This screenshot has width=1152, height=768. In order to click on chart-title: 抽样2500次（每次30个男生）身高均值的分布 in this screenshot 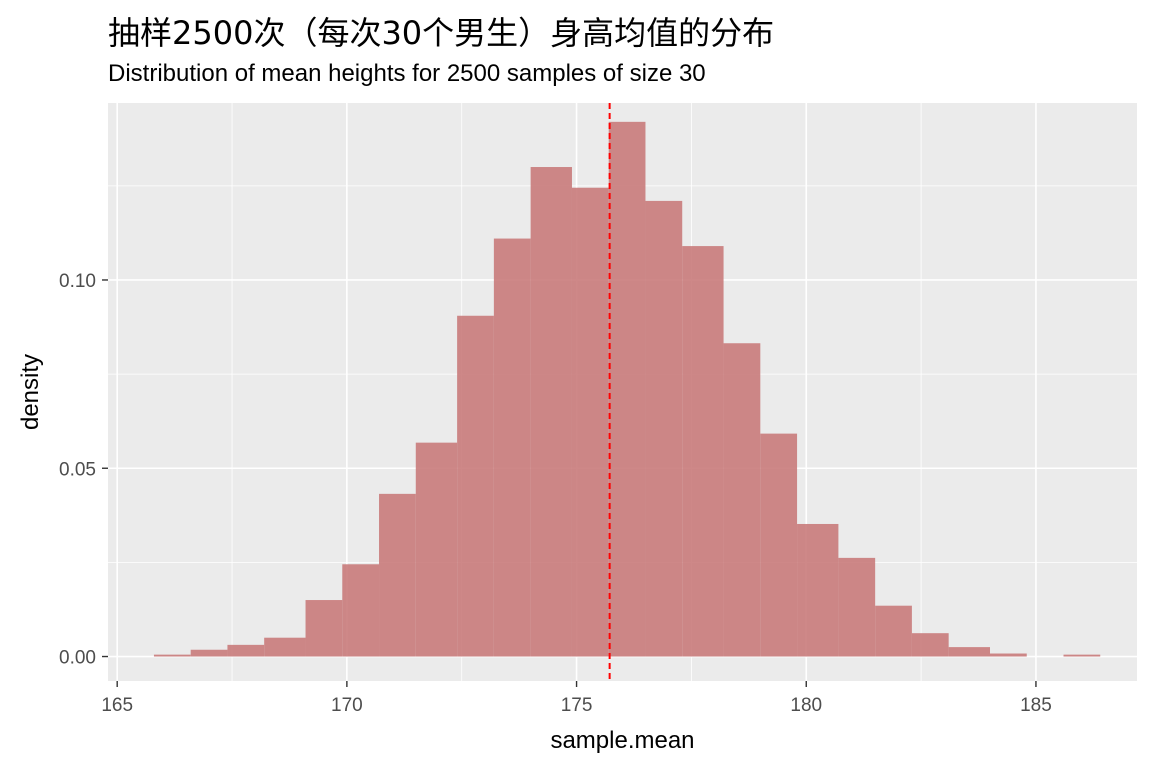, I will do `click(441, 33)`.